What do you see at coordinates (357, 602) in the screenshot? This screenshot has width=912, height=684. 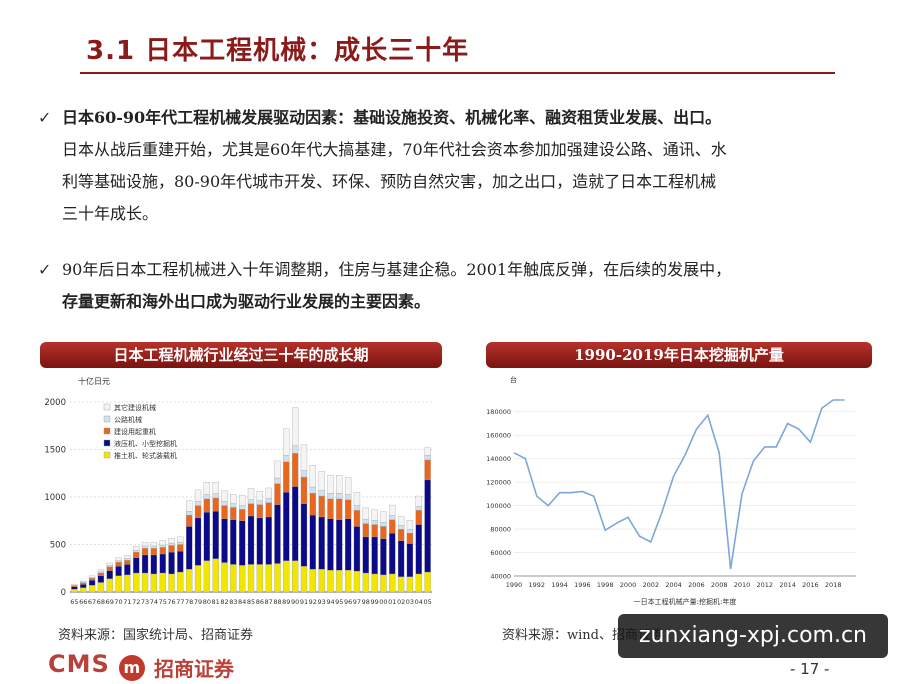 I see `x-tick-label: 97` at bounding box center [357, 602].